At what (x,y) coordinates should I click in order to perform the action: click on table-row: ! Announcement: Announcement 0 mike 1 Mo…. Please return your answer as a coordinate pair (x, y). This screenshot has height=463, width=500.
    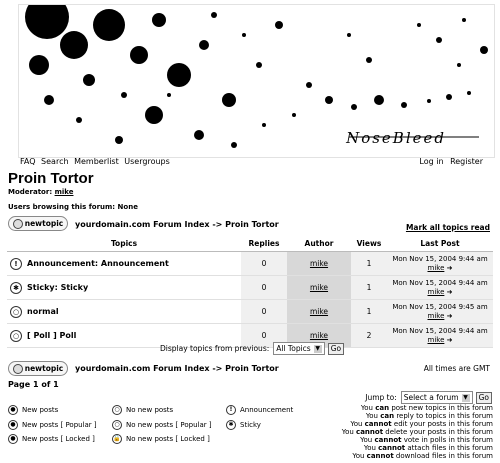
    Looking at the image, I should click on (250, 264).